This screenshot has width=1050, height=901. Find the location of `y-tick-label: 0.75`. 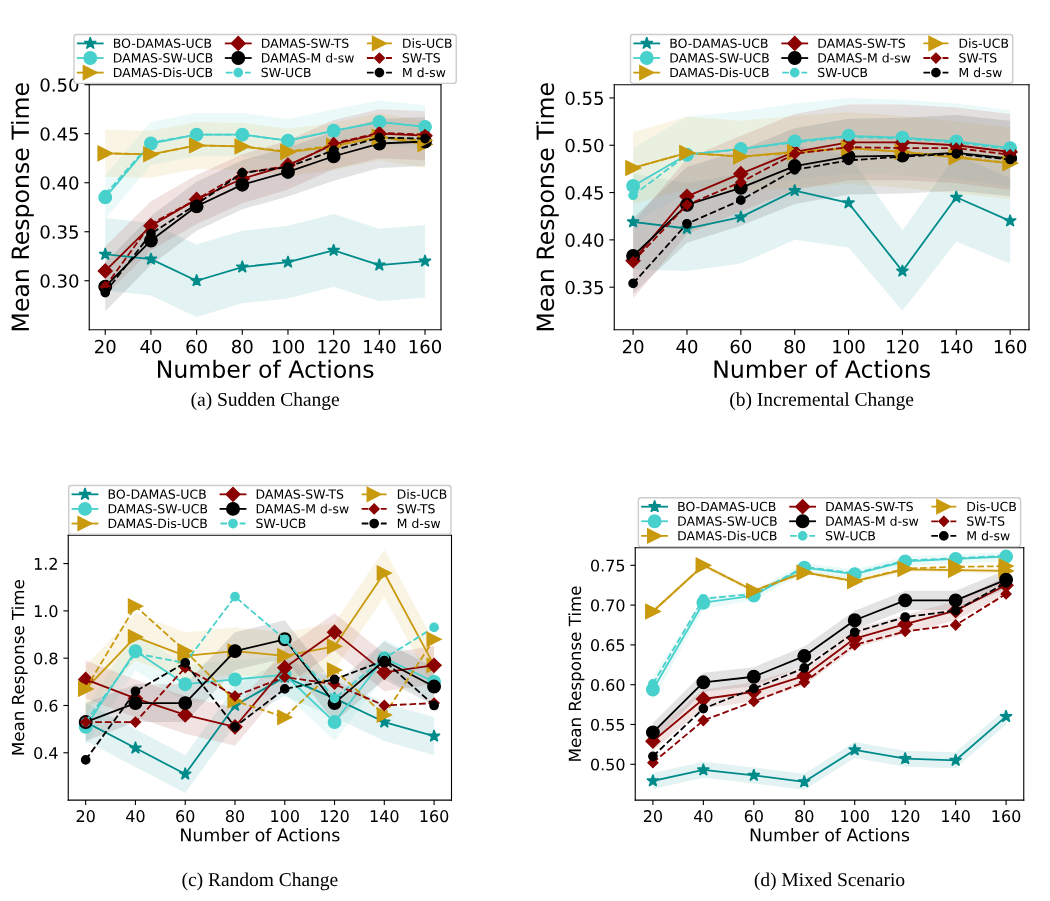

y-tick-label: 0.75 is located at coordinates (608, 565).